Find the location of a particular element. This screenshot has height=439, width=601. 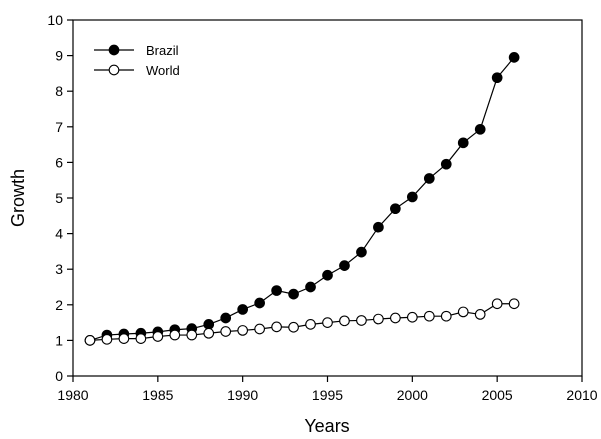

y-tick-label: 2 is located at coordinates (59, 305).